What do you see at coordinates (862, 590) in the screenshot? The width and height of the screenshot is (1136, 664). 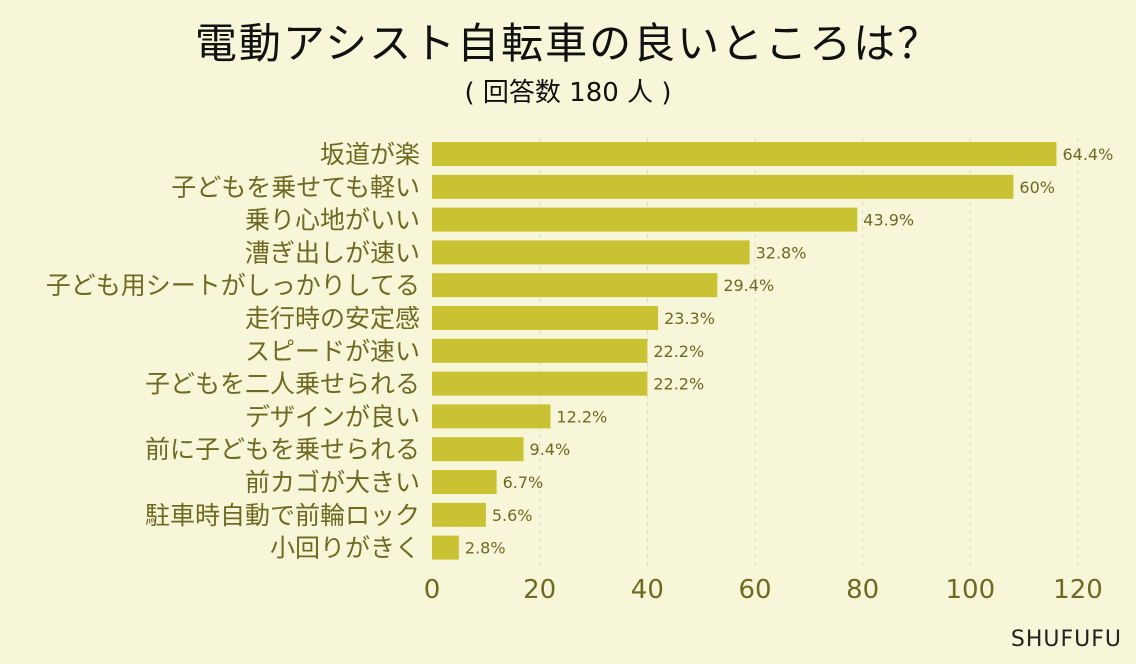 I see `x-tick-label: 80` at bounding box center [862, 590].